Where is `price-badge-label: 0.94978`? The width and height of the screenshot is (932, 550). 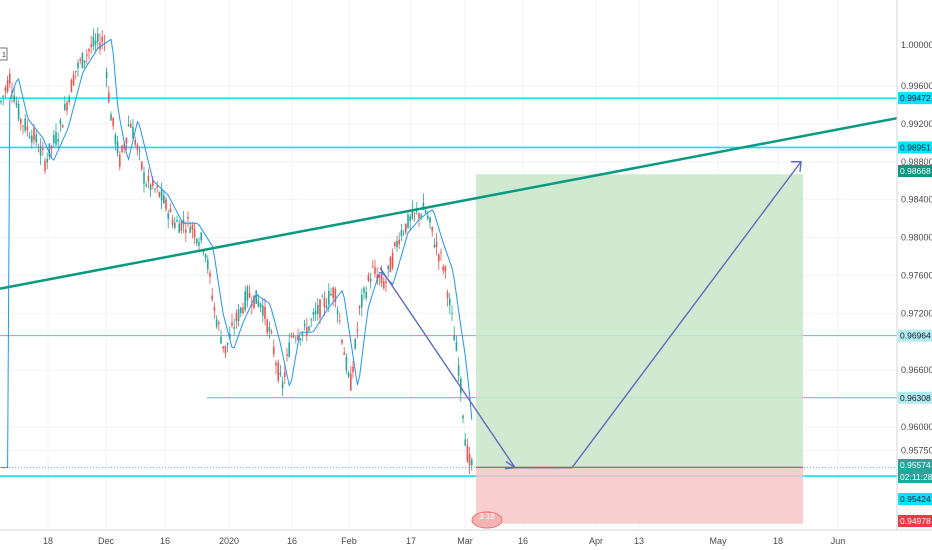 price-badge-label: 0.94978 is located at coordinates (915, 521).